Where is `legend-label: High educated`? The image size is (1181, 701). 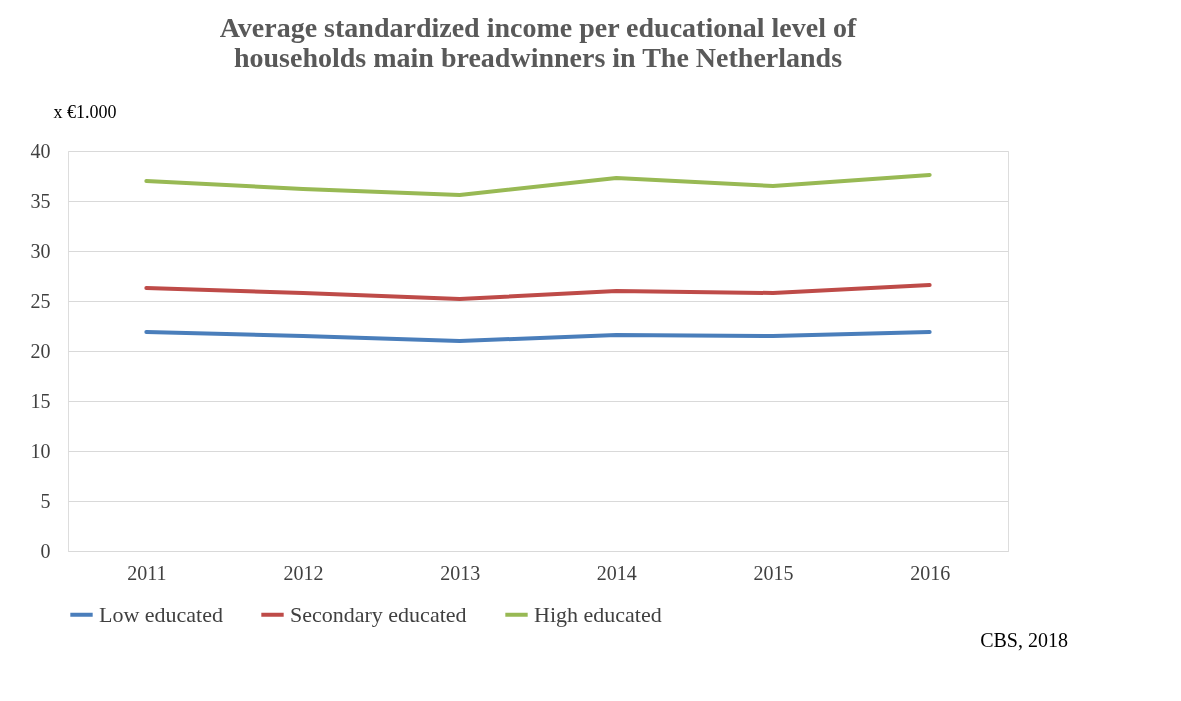
legend-label: High educated is located at coordinates (598, 614).